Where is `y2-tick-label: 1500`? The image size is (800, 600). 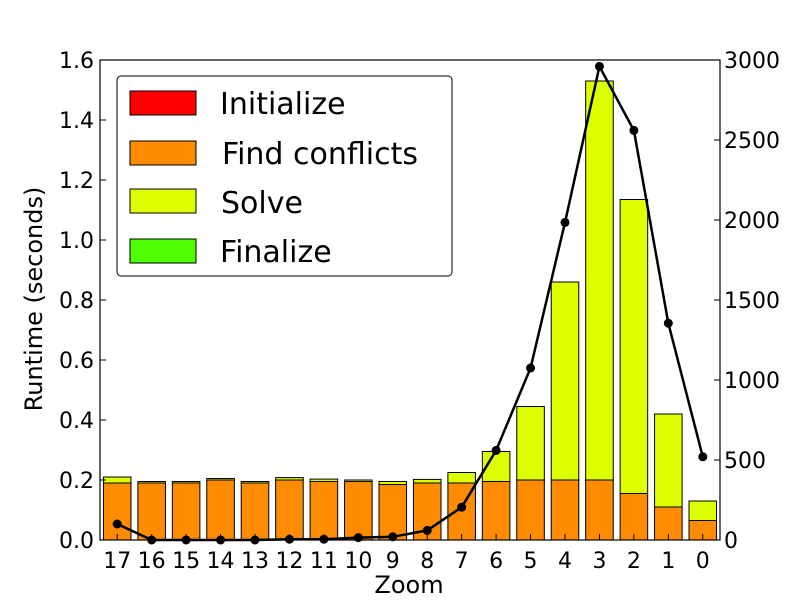
y2-tick-label: 1500 is located at coordinates (752, 301).